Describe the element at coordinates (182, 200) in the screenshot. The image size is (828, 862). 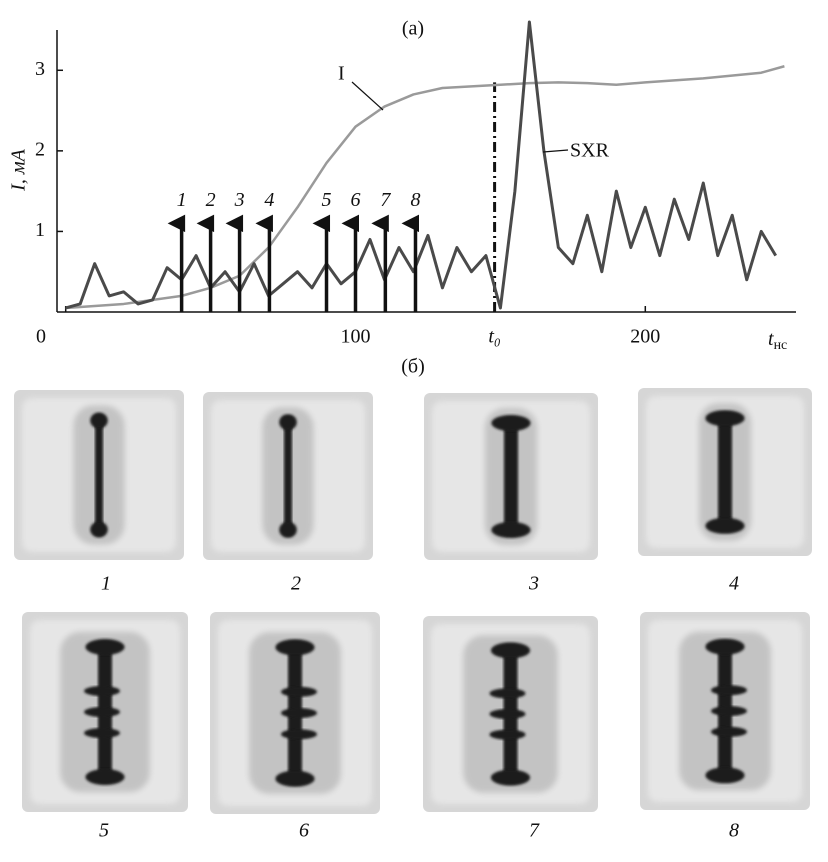
I see `arrow-label: 1` at that location.